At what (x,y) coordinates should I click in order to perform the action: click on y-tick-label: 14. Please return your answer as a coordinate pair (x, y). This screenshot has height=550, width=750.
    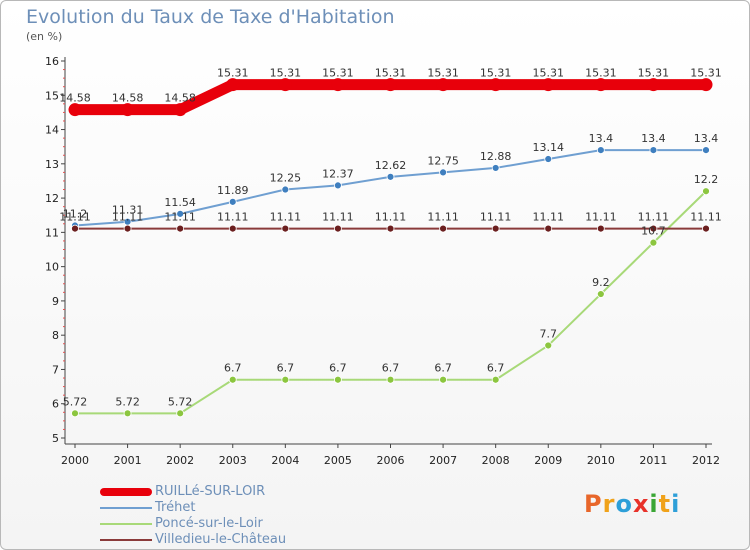
    Looking at the image, I should click on (52, 130).